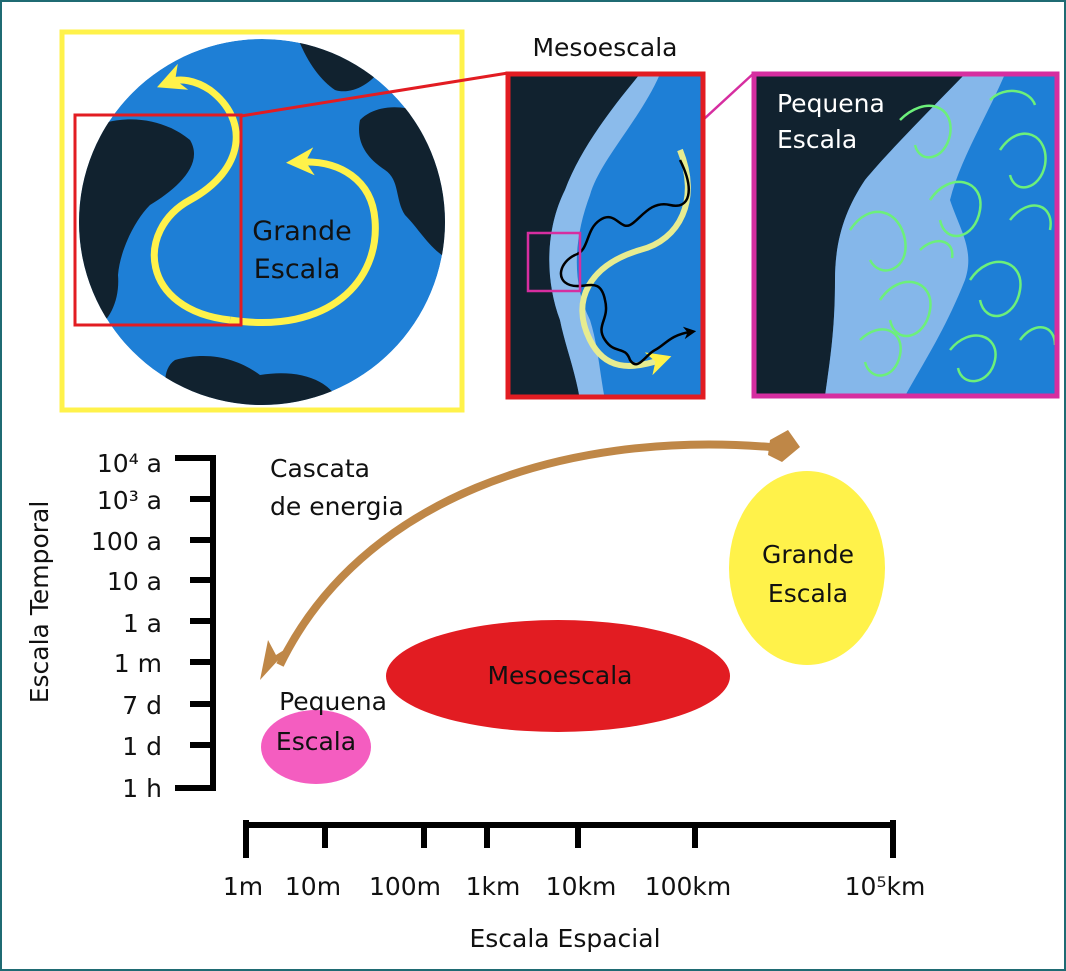 This screenshot has height=971, width=1066. Describe the element at coordinates (635, 262) in the screenshot. I see `meso-yellow-current` at that location.